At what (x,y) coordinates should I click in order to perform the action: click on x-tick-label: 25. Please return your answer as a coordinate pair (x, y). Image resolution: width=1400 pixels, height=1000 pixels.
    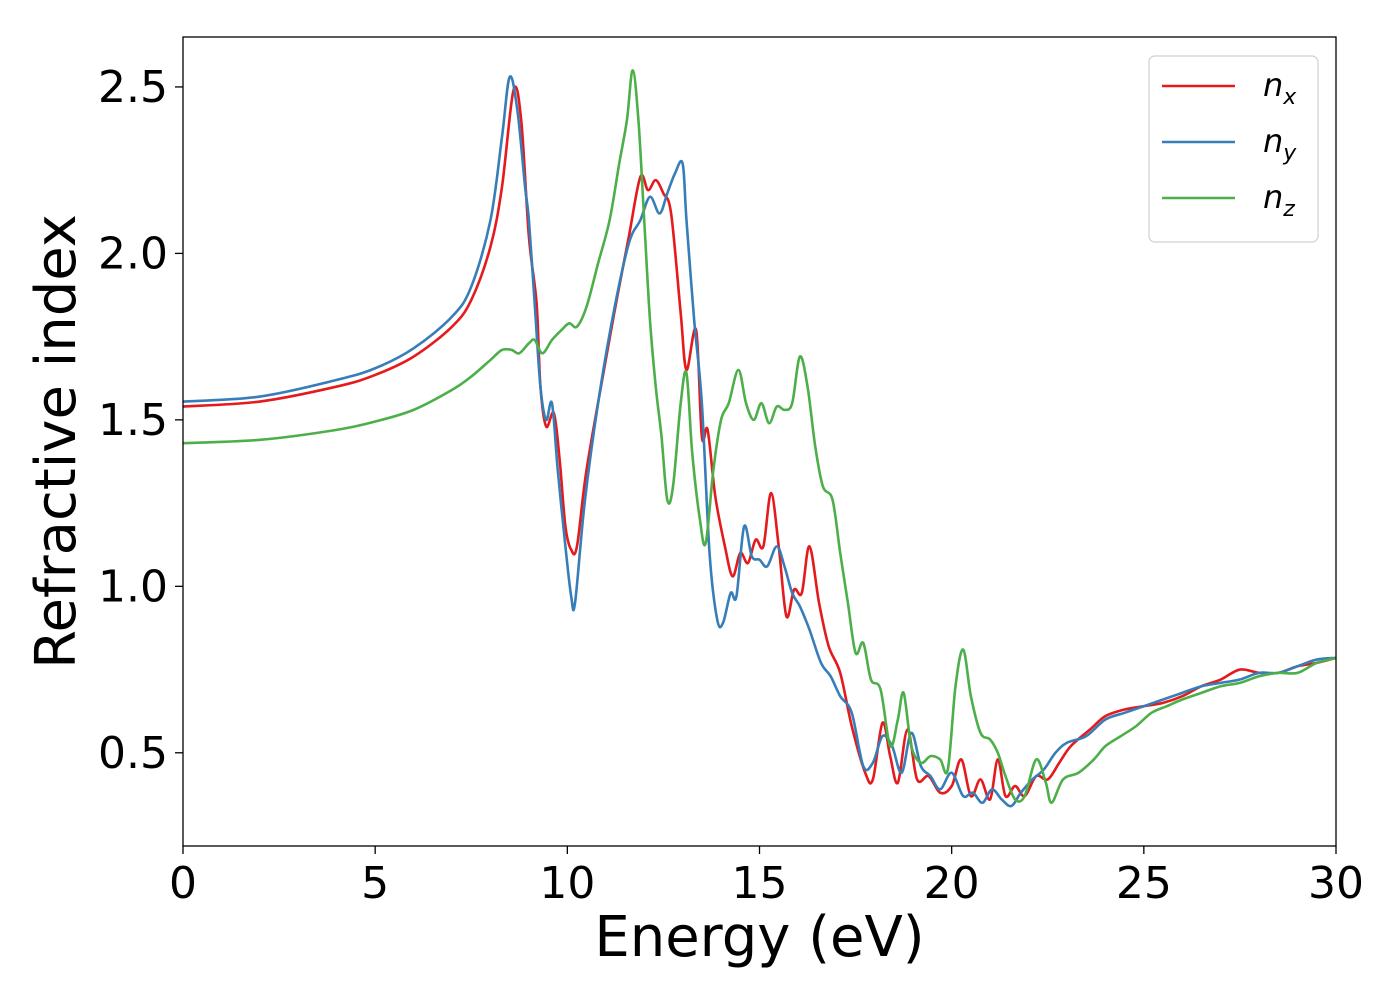
    Looking at the image, I should click on (1144, 883).